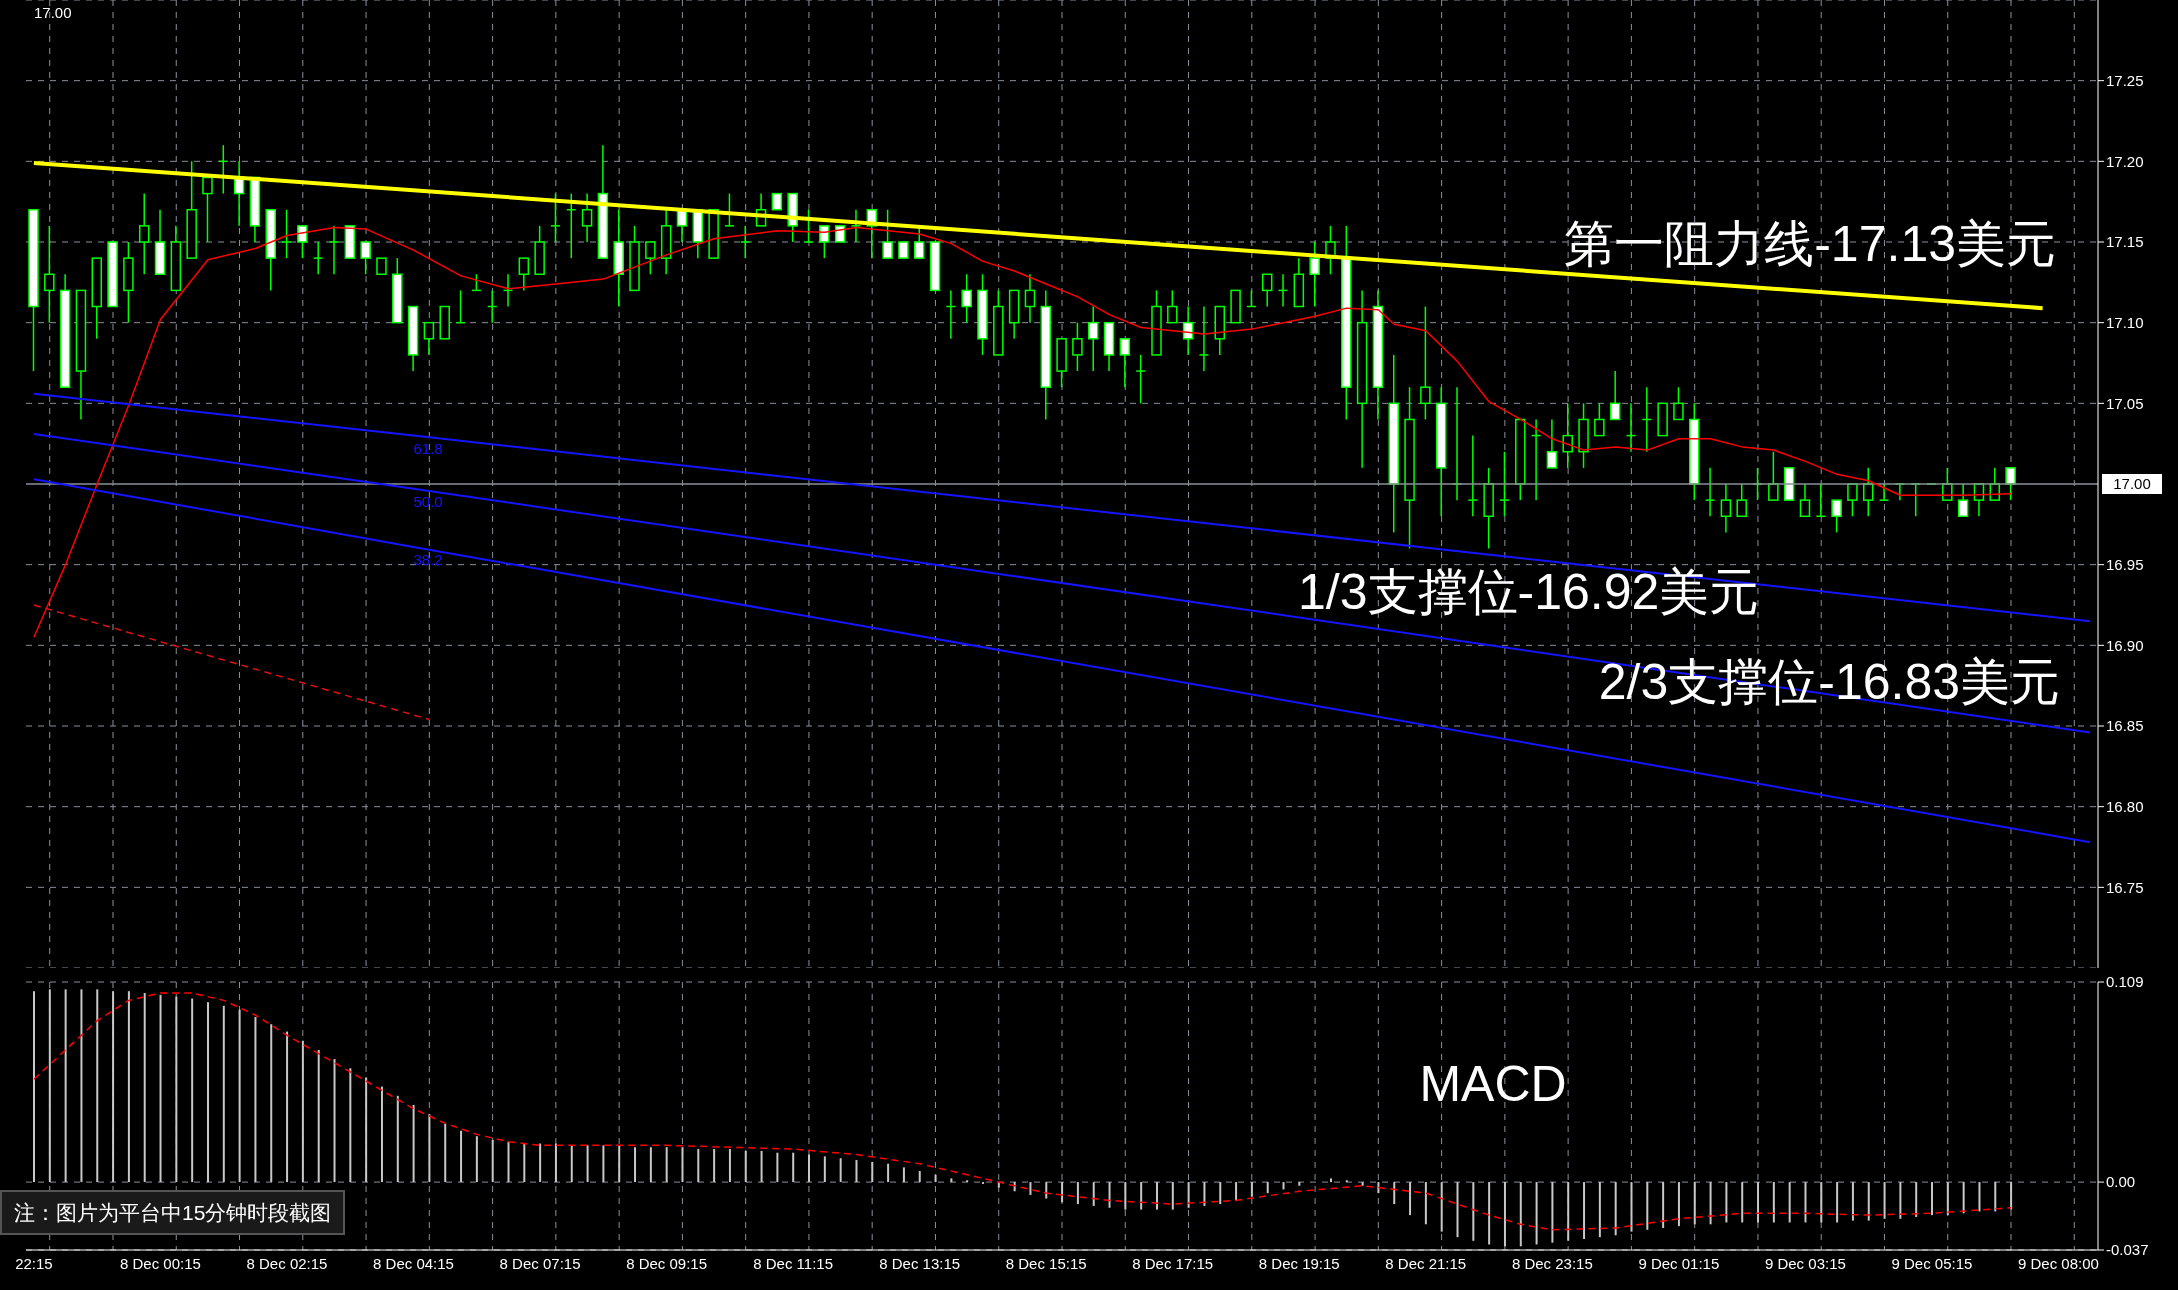 Image resolution: width=2178 pixels, height=1290 pixels. Describe the element at coordinates (428, 501) in the screenshot. I see `series-label: 50.0` at that location.